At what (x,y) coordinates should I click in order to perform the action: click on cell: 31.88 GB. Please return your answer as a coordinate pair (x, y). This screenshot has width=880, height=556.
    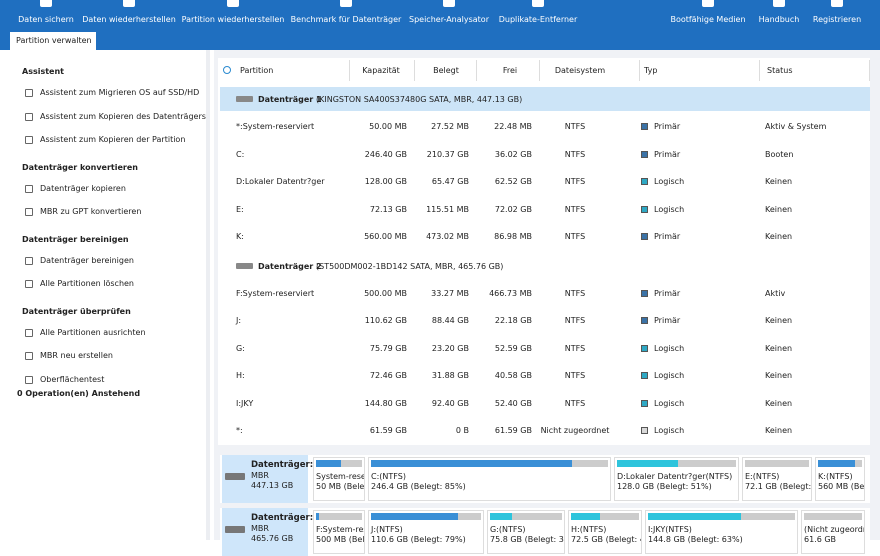
    Looking at the image, I should click on (450, 375).